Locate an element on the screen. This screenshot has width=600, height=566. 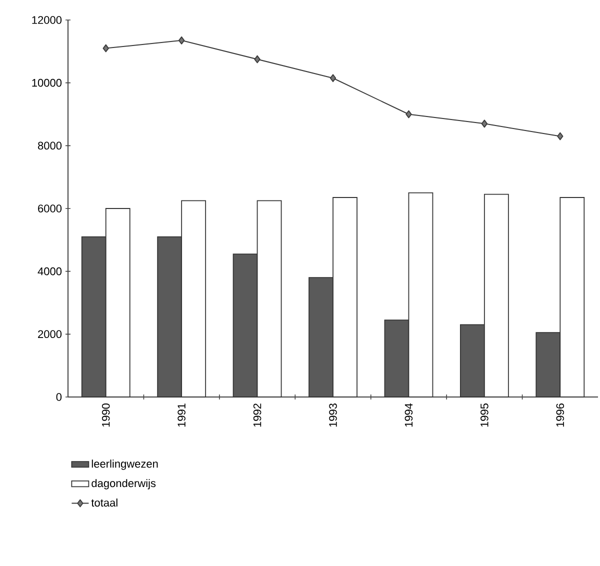
x-tick-label: 1996 is located at coordinates (560, 415).